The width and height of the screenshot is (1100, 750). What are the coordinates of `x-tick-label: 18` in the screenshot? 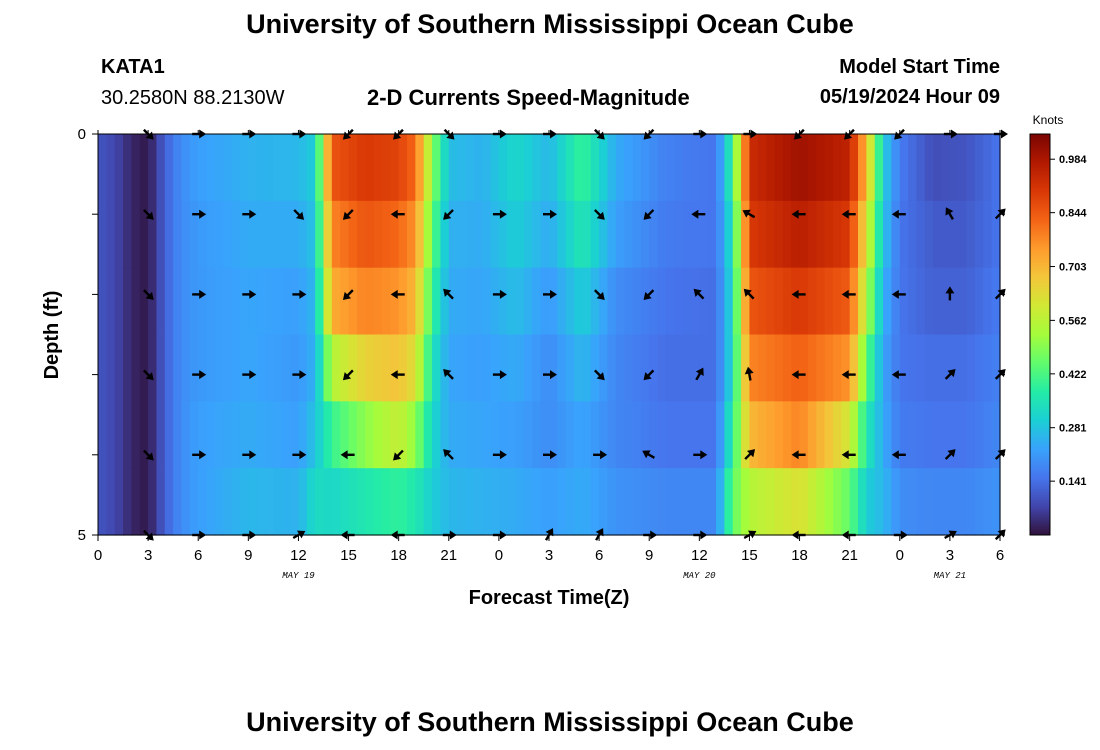 It's located at (799, 555).